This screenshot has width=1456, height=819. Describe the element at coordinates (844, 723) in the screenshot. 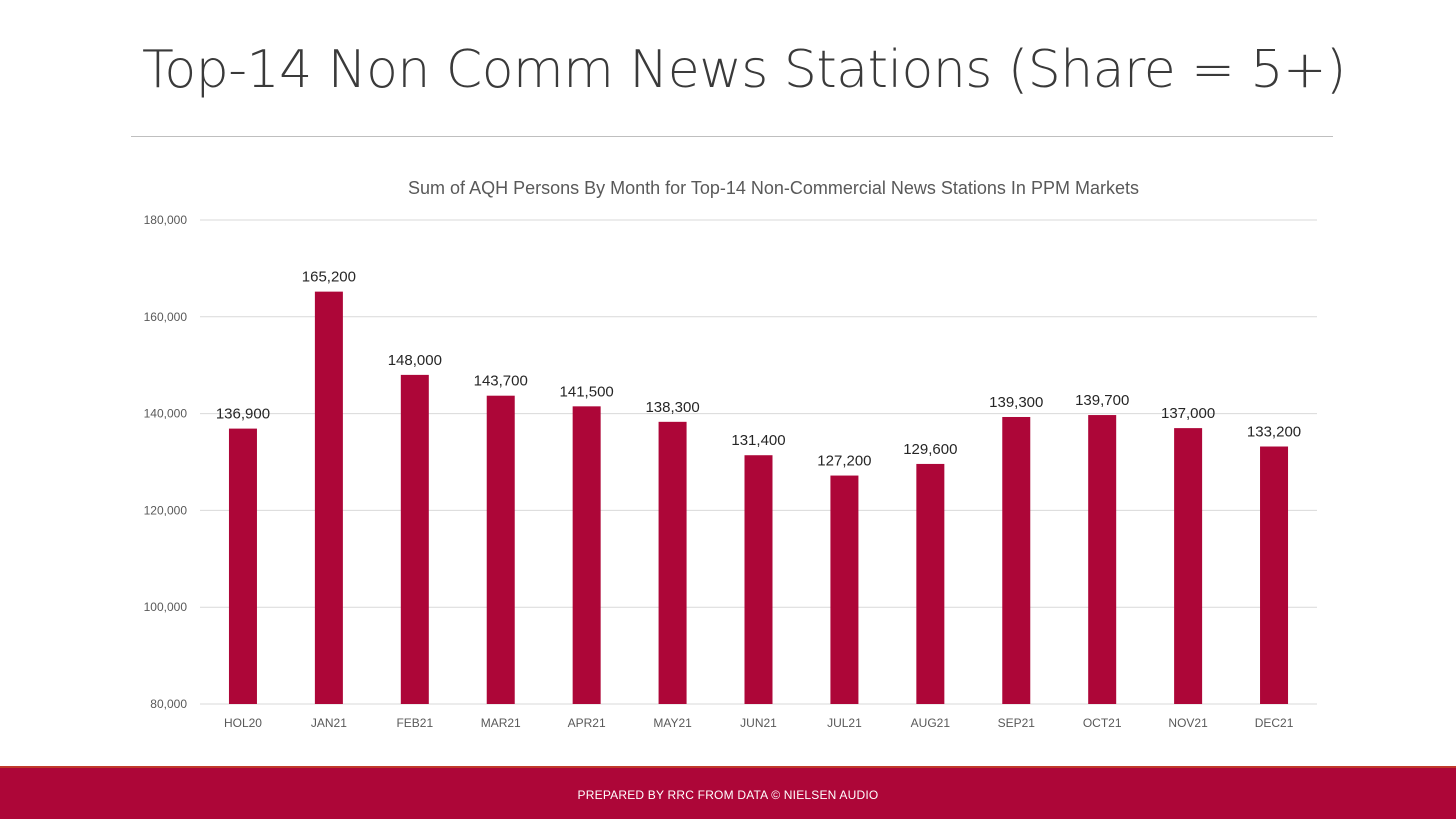

I see `x-tick-label: JUL21` at that location.